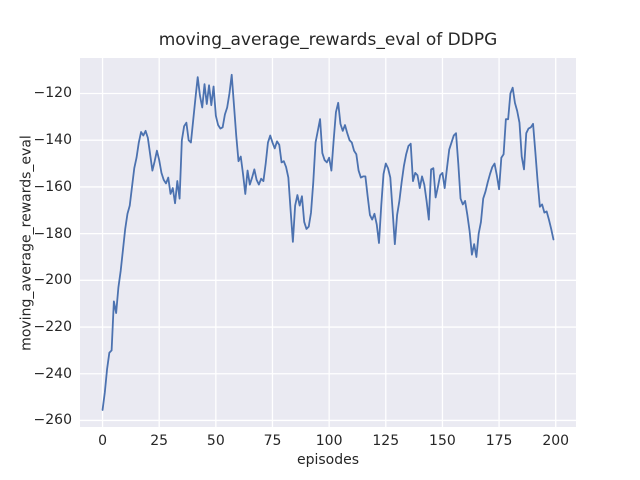  Describe the element at coordinates (386, 441) in the screenshot. I see `x-tick-label: 125` at that location.